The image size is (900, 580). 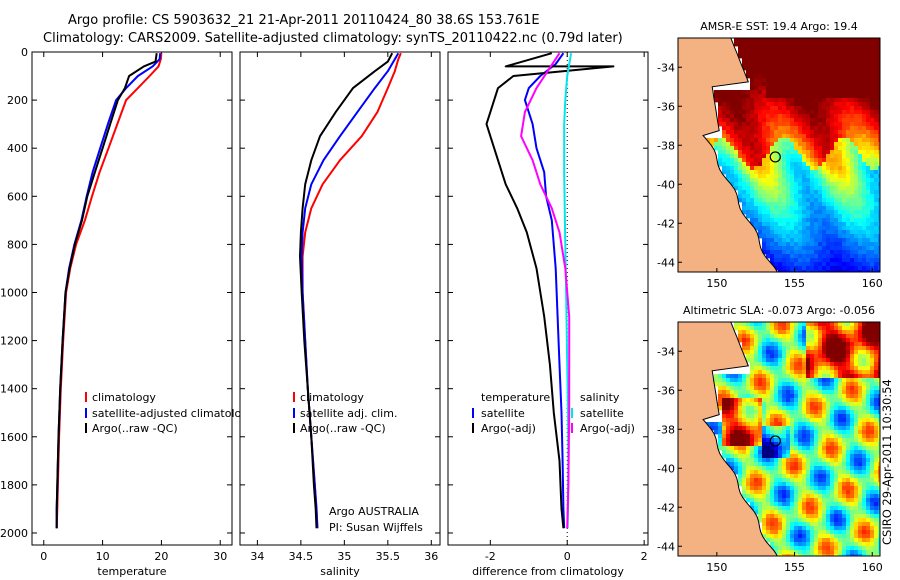 I want to click on x-tick-label: 30, so click(x=220, y=556).